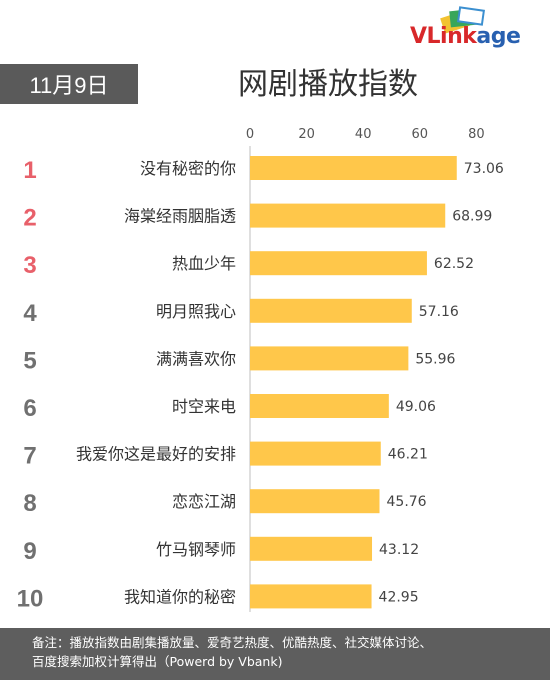 The width and height of the screenshot is (550, 680). Describe the element at coordinates (435, 359) in the screenshot. I see `value-label: 55.96` at that location.